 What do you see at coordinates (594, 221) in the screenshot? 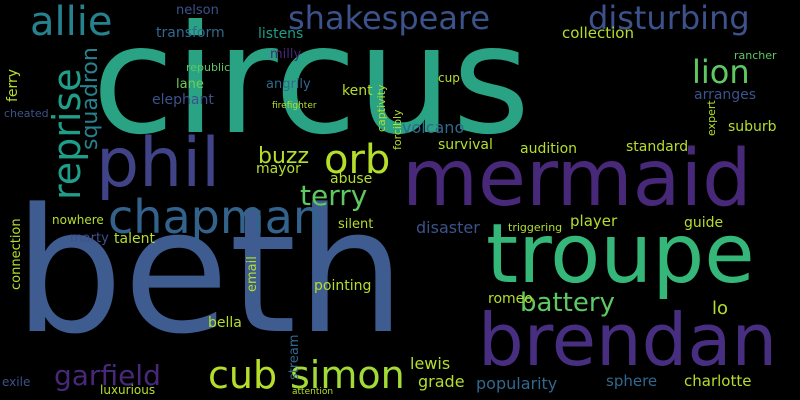
I see `word-player: player` at bounding box center [594, 221].